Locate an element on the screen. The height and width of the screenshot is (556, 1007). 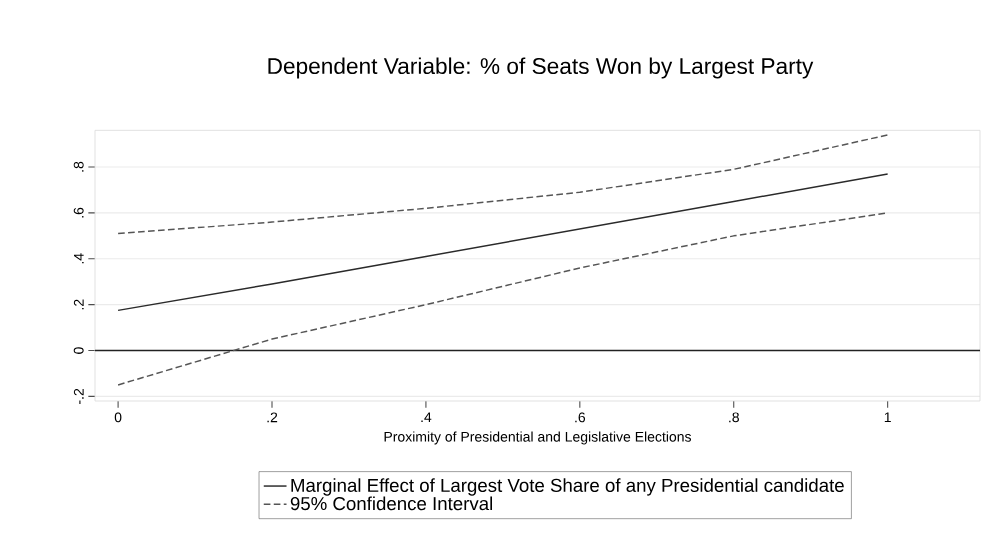
x-tick-label: .4 is located at coordinates (426, 417).